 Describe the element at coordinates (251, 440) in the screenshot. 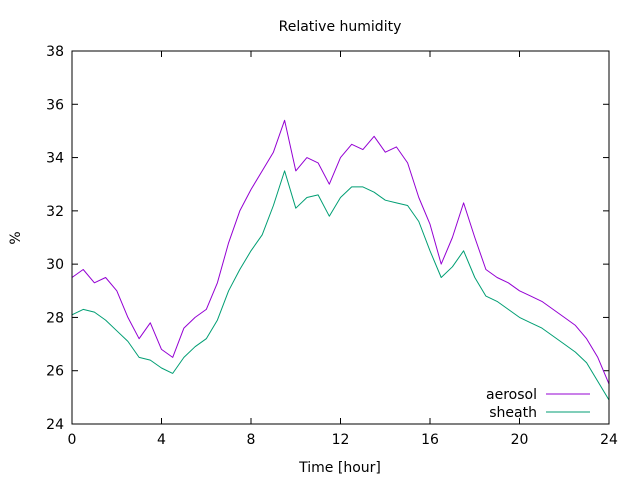

I see `x-tick-label: 8` at that location.